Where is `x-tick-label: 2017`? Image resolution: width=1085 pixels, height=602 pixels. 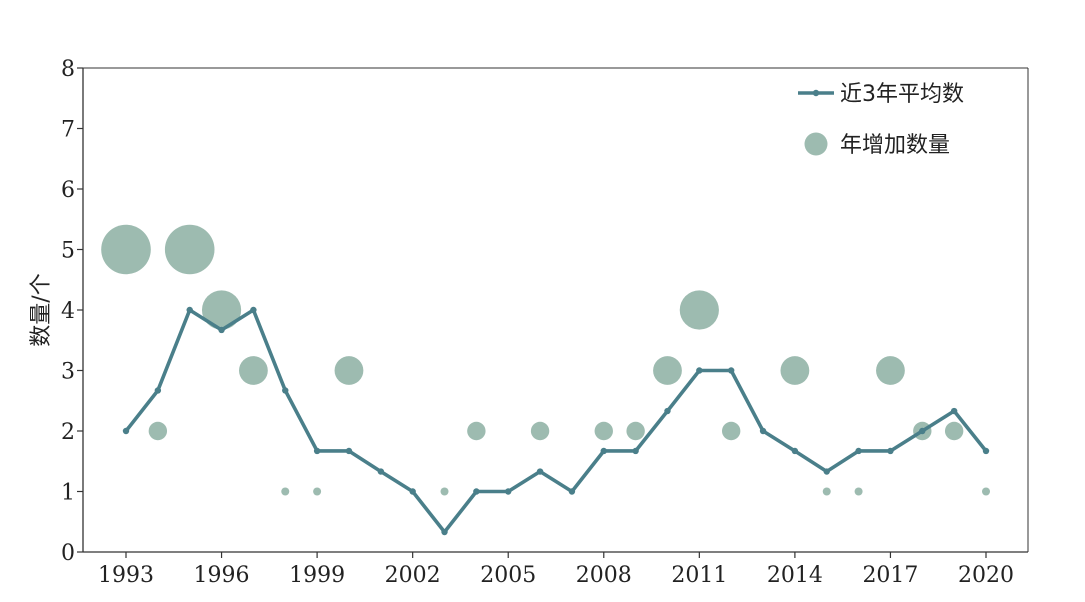 x-tick-label: 2017 is located at coordinates (890, 575).